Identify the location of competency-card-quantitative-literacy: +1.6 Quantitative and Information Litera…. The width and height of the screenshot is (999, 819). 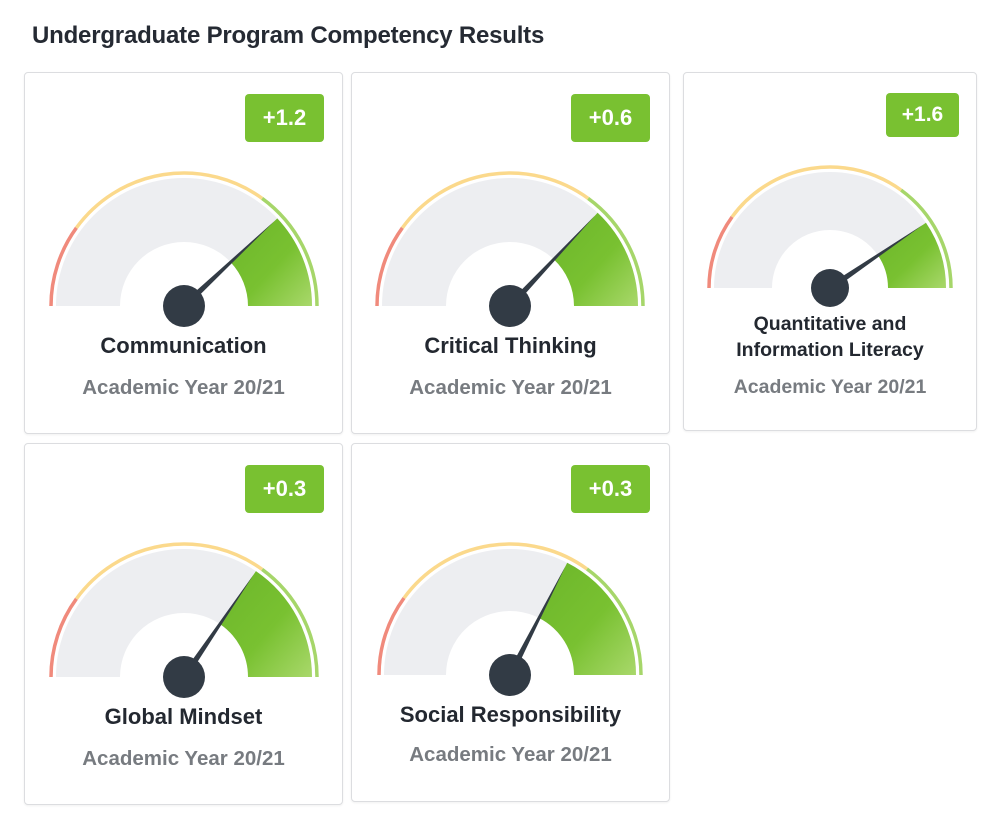
(830, 251).